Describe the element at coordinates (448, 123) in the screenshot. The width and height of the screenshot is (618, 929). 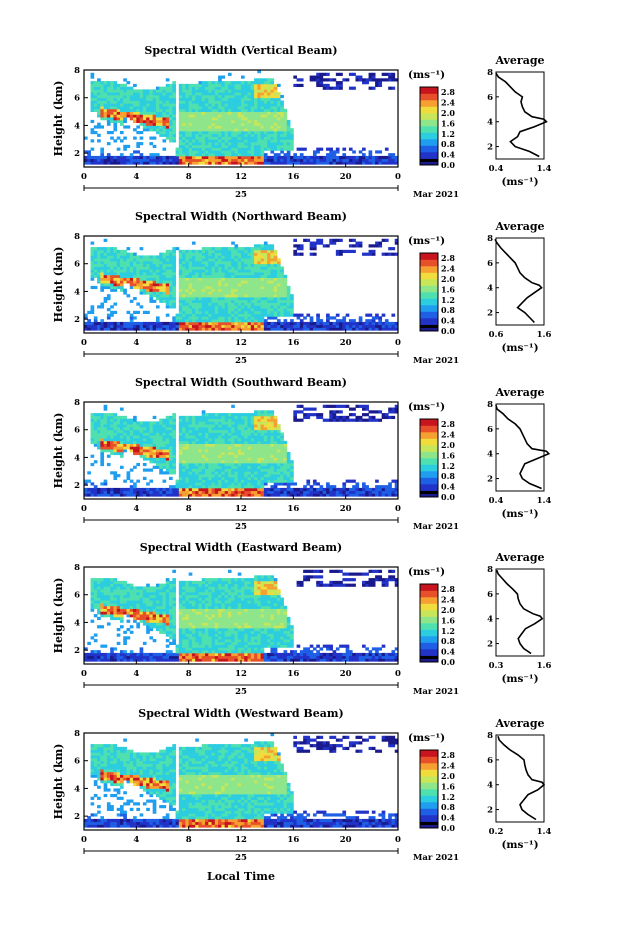
I see `colorbar-tick-label: 1.6` at that location.